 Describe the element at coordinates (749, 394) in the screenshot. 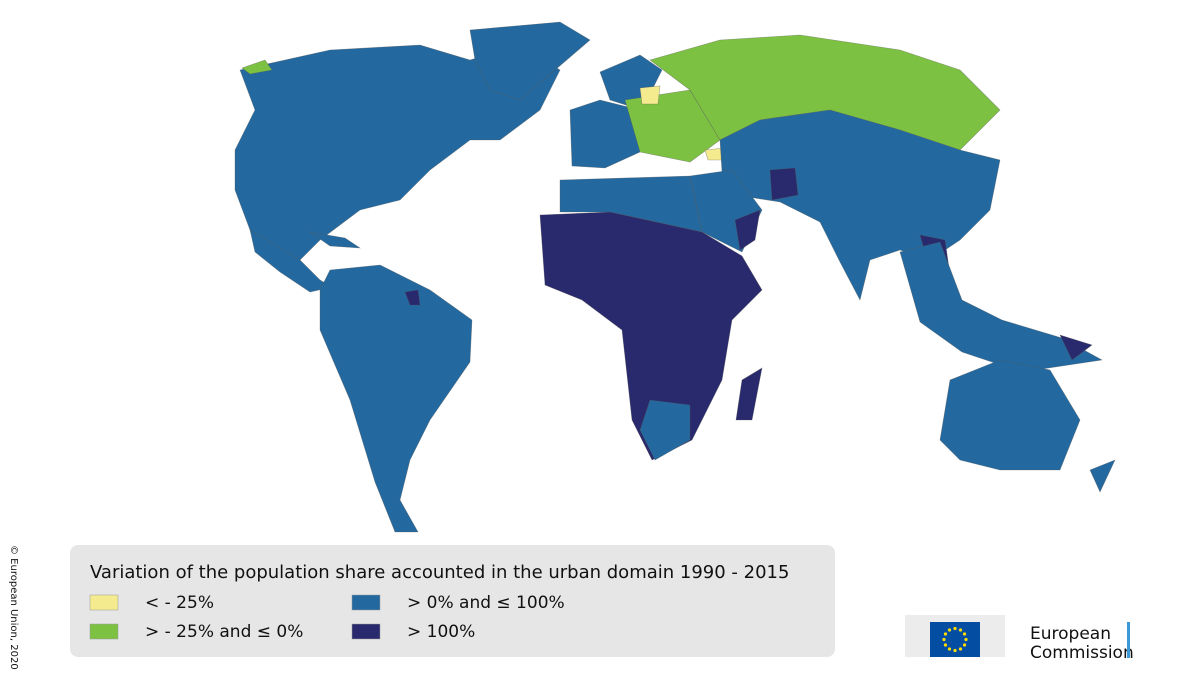

I see `madagascar` at that location.